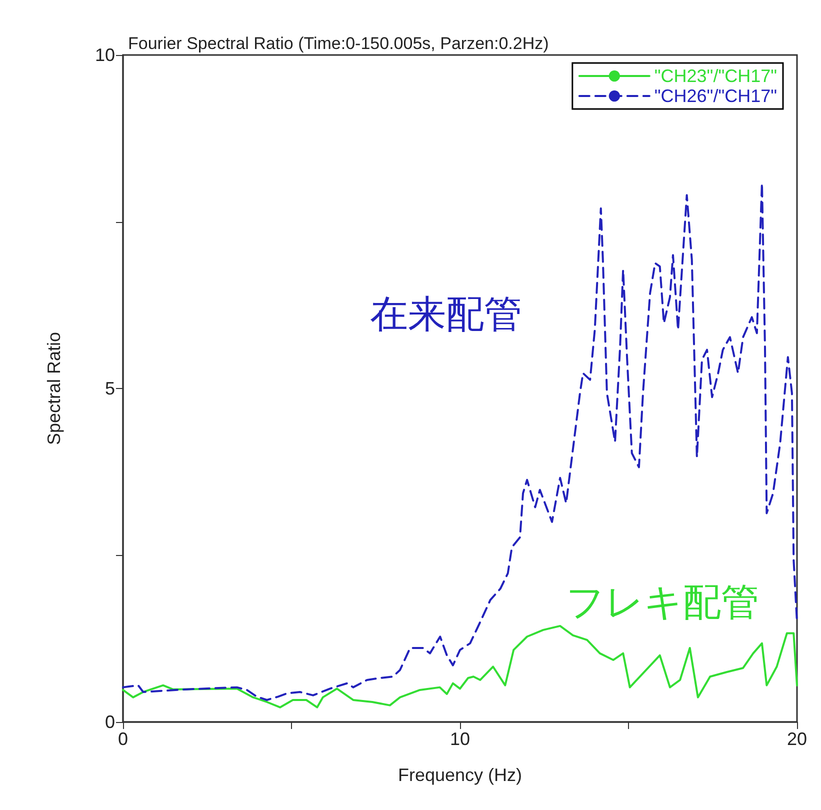 Image resolution: width=821 pixels, height=810 pixels. Describe the element at coordinates (460, 666) in the screenshot. I see `line-series` at that location.